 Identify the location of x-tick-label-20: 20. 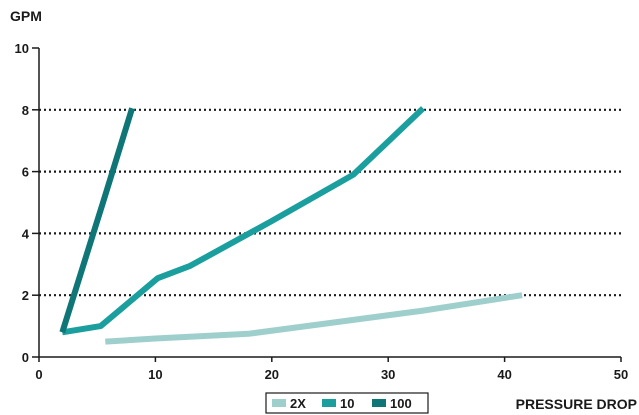
(272, 374).